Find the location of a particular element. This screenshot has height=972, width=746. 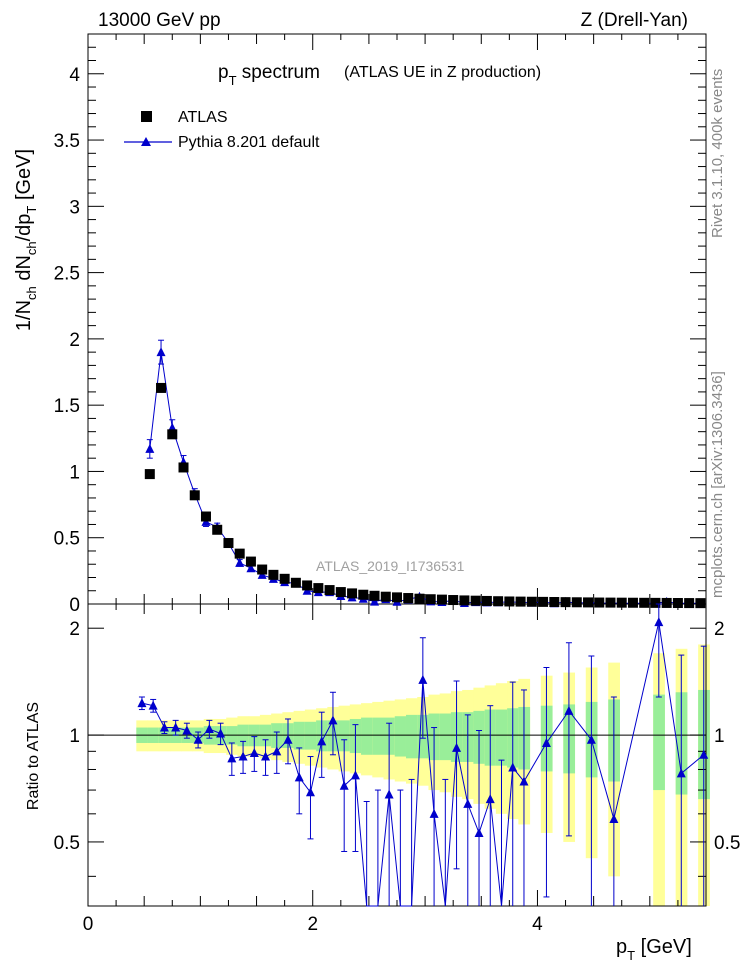

upper-y-tick-label: 0.5 is located at coordinates (67, 539).